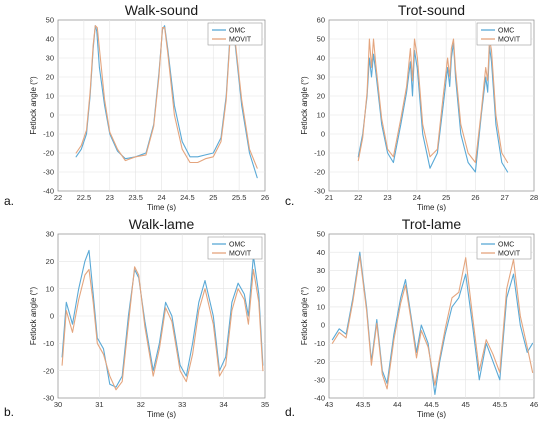 Image resolution: width=550 pixels, height=430 pixels. Describe the element at coordinates (465, 404) in the screenshot. I see `x-tick-label: 45` at that location.